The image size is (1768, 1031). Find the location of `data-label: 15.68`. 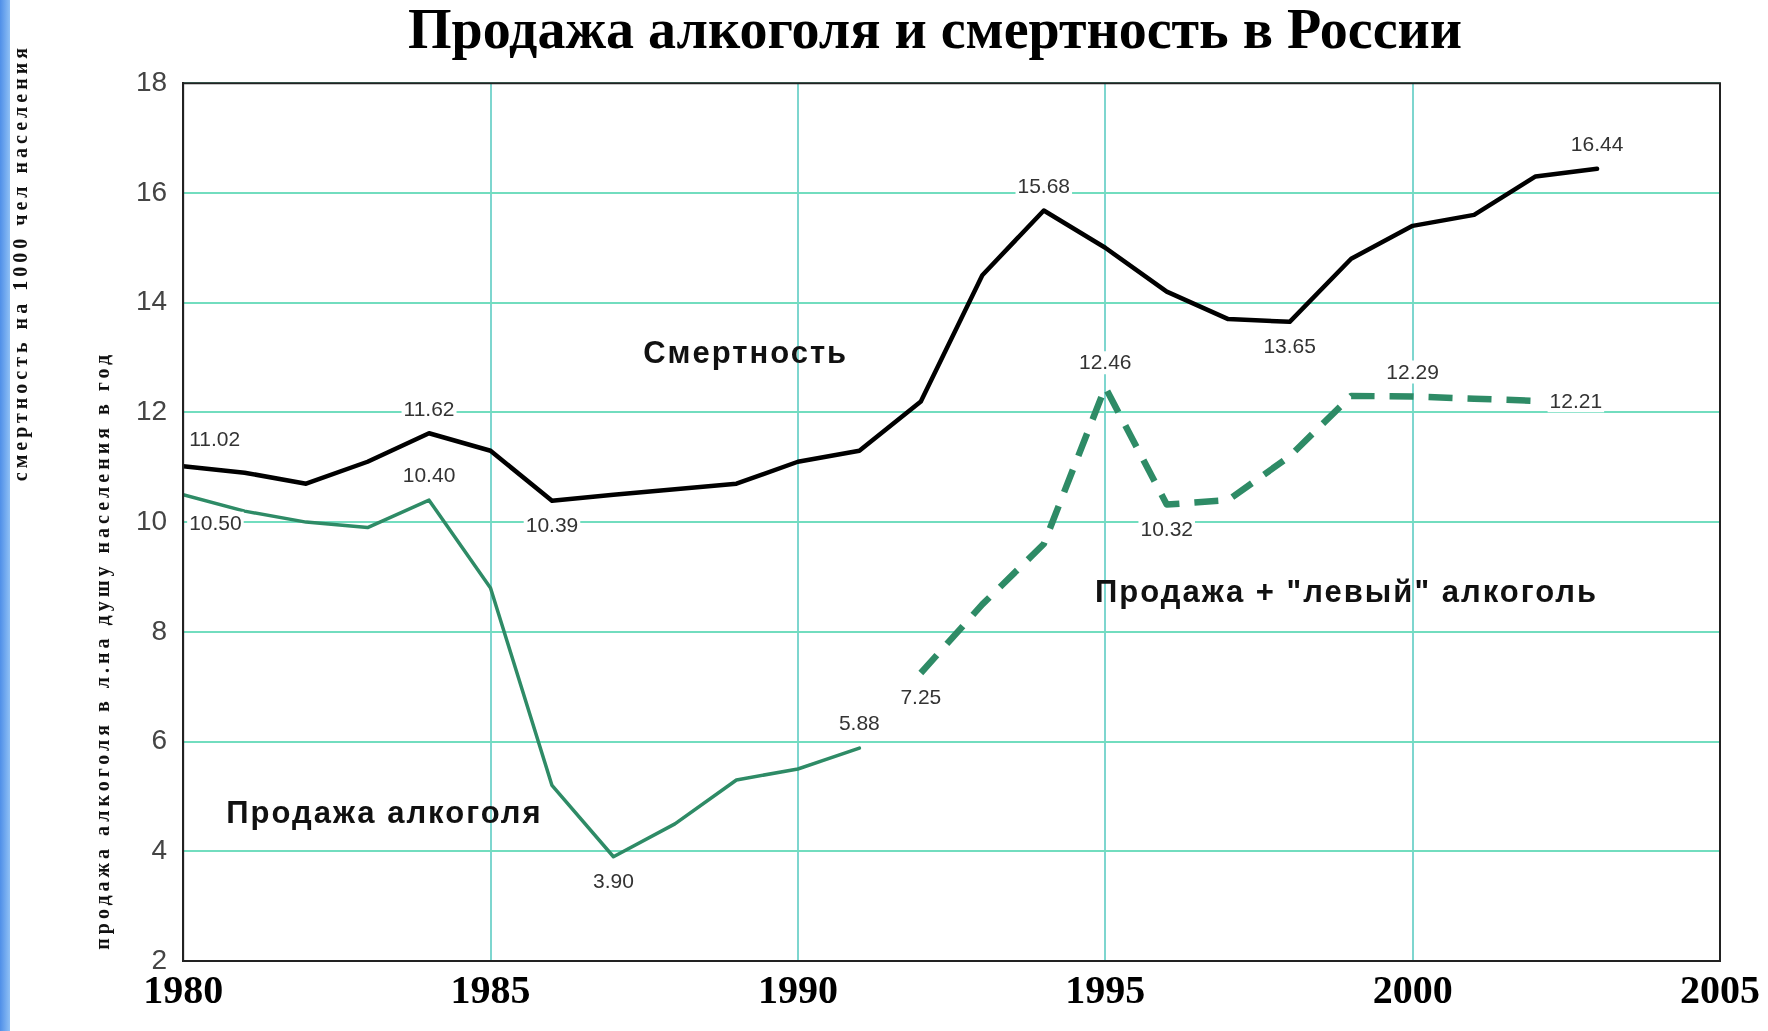

data-label: 15.68 is located at coordinates (1044, 185).